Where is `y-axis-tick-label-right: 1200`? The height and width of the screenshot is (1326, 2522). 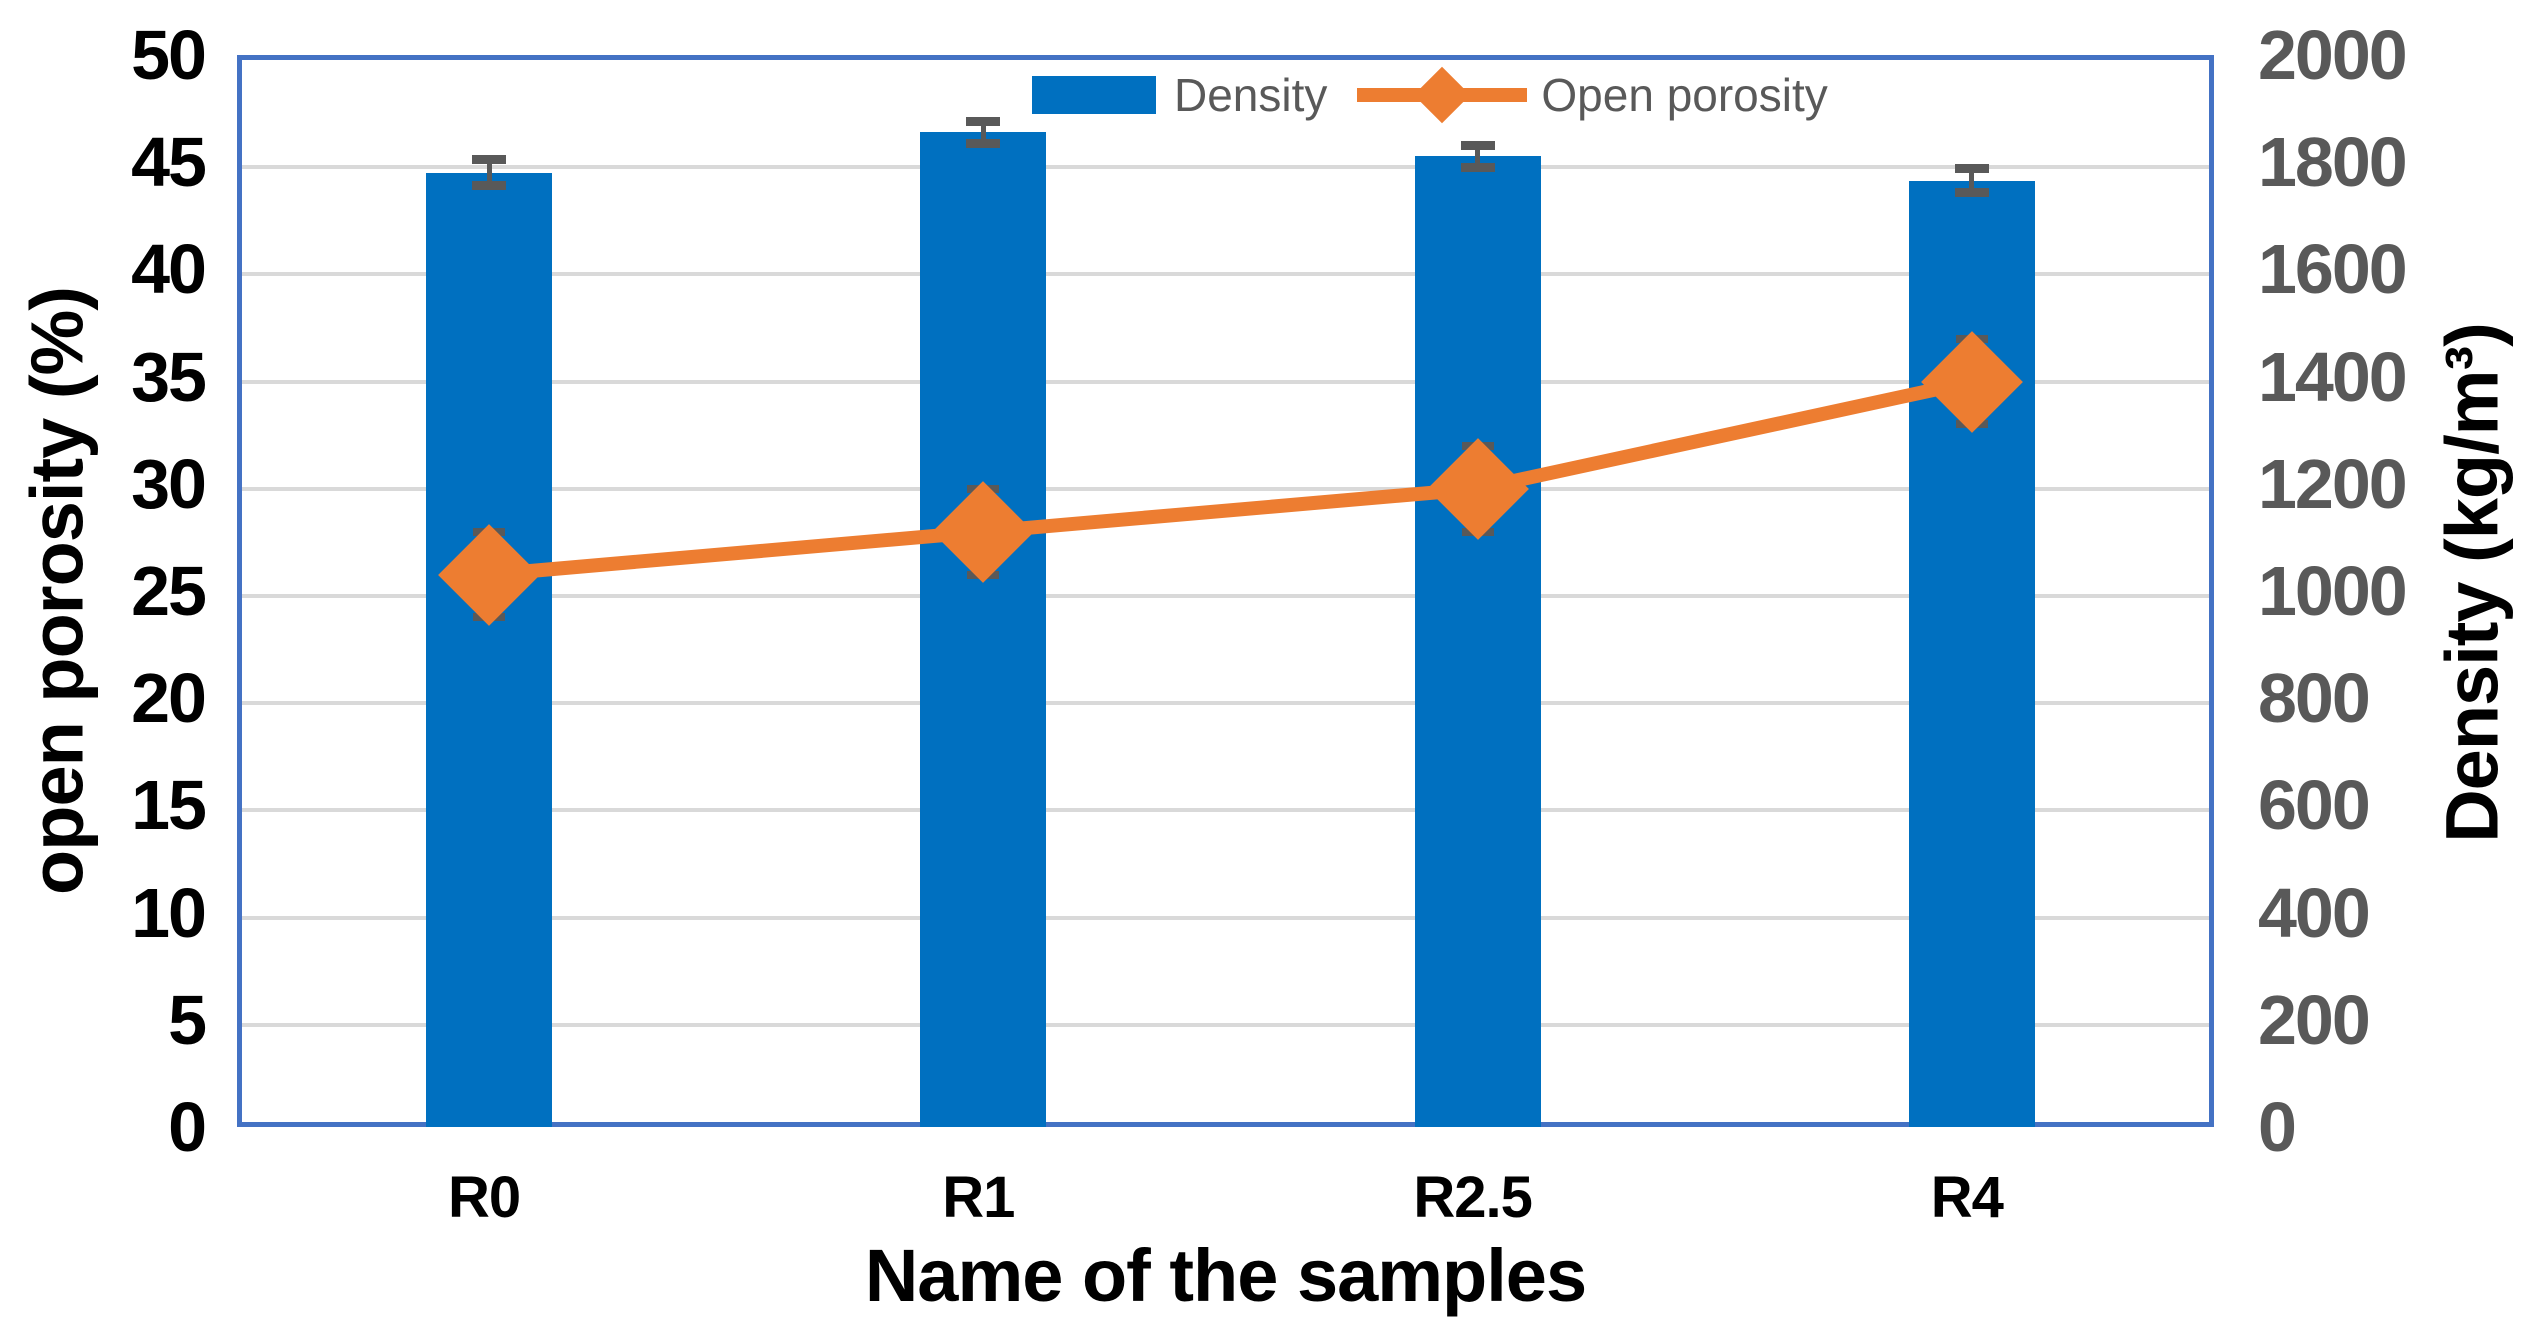
y-axis-tick-label-right: 1200 is located at coordinates (2333, 483).